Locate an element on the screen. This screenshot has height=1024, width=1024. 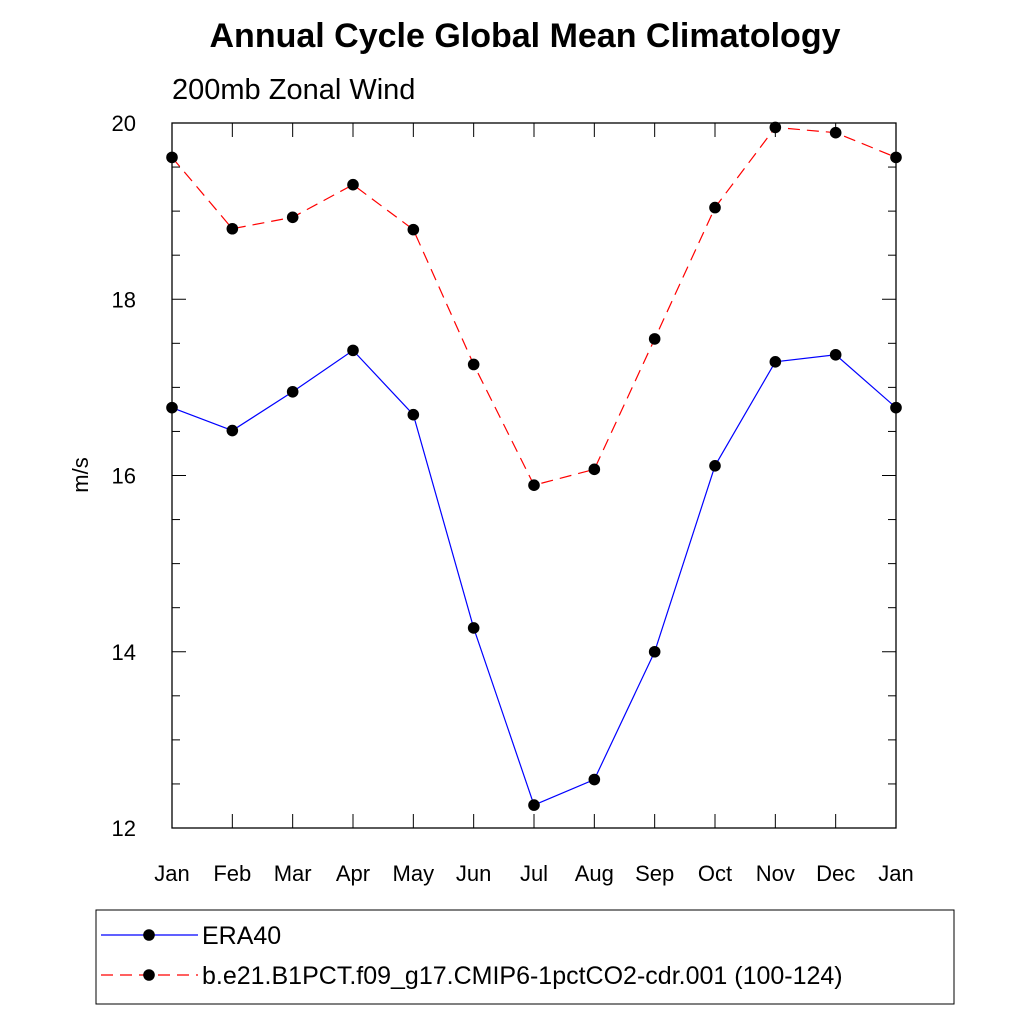
chart-title: Annual Cycle Global Mean Climatology is located at coordinates (525, 36).